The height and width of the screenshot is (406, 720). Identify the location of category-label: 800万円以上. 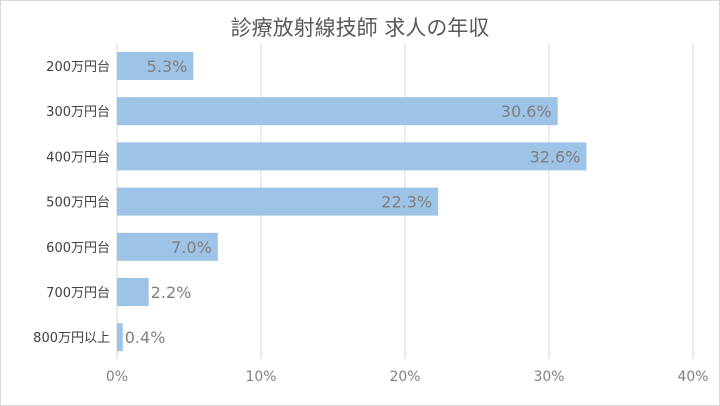
(71, 338).